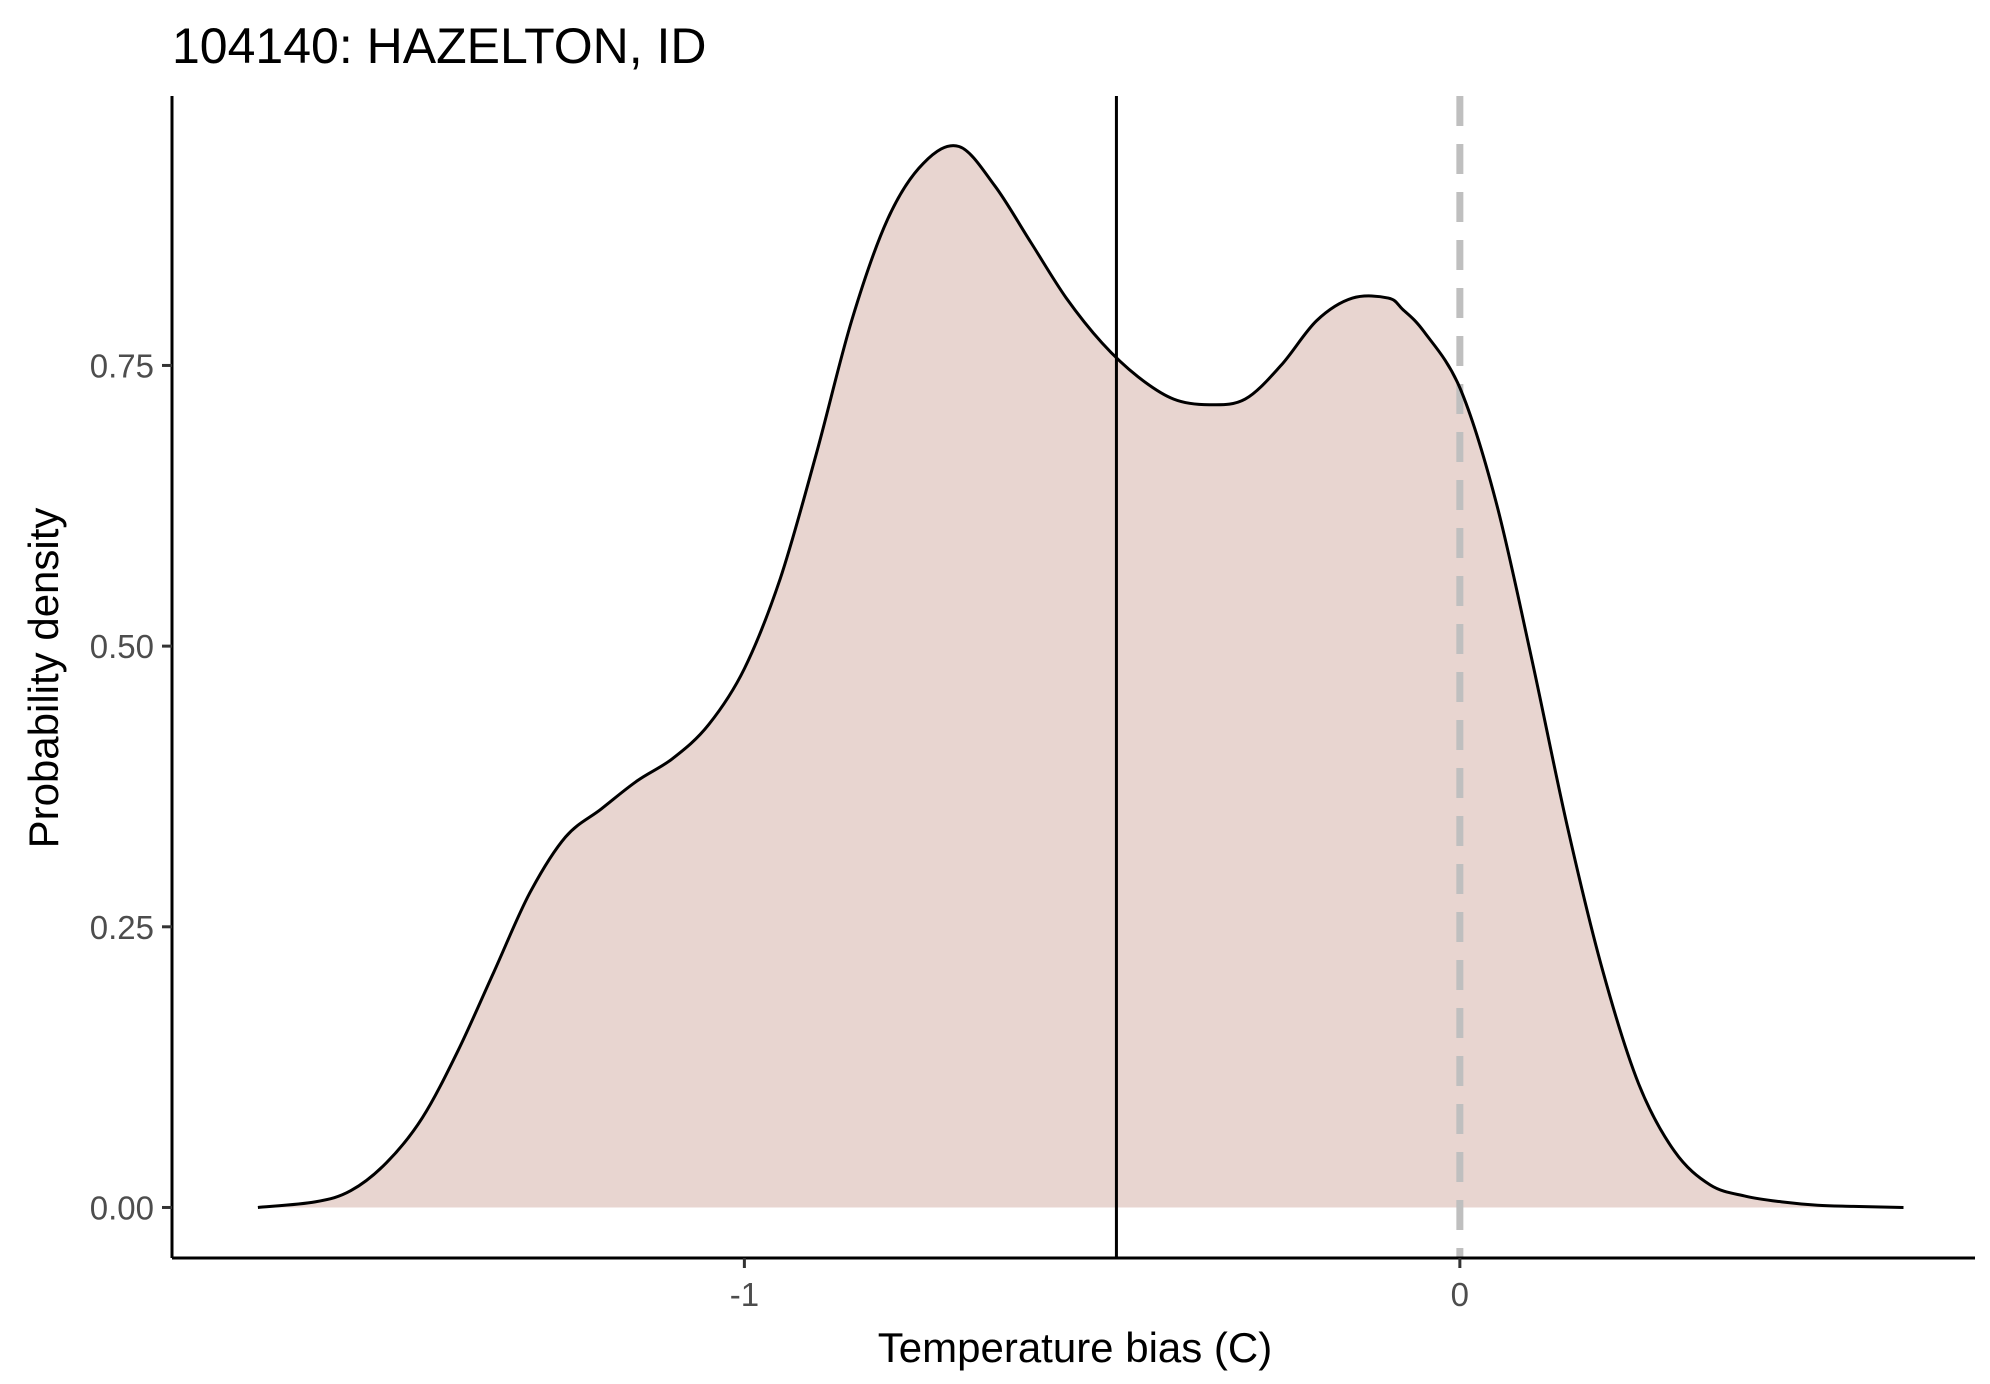 The image size is (1990, 1384). What do you see at coordinates (1073, 1284) in the screenshot?
I see `x-axis: -1 0` at bounding box center [1073, 1284].